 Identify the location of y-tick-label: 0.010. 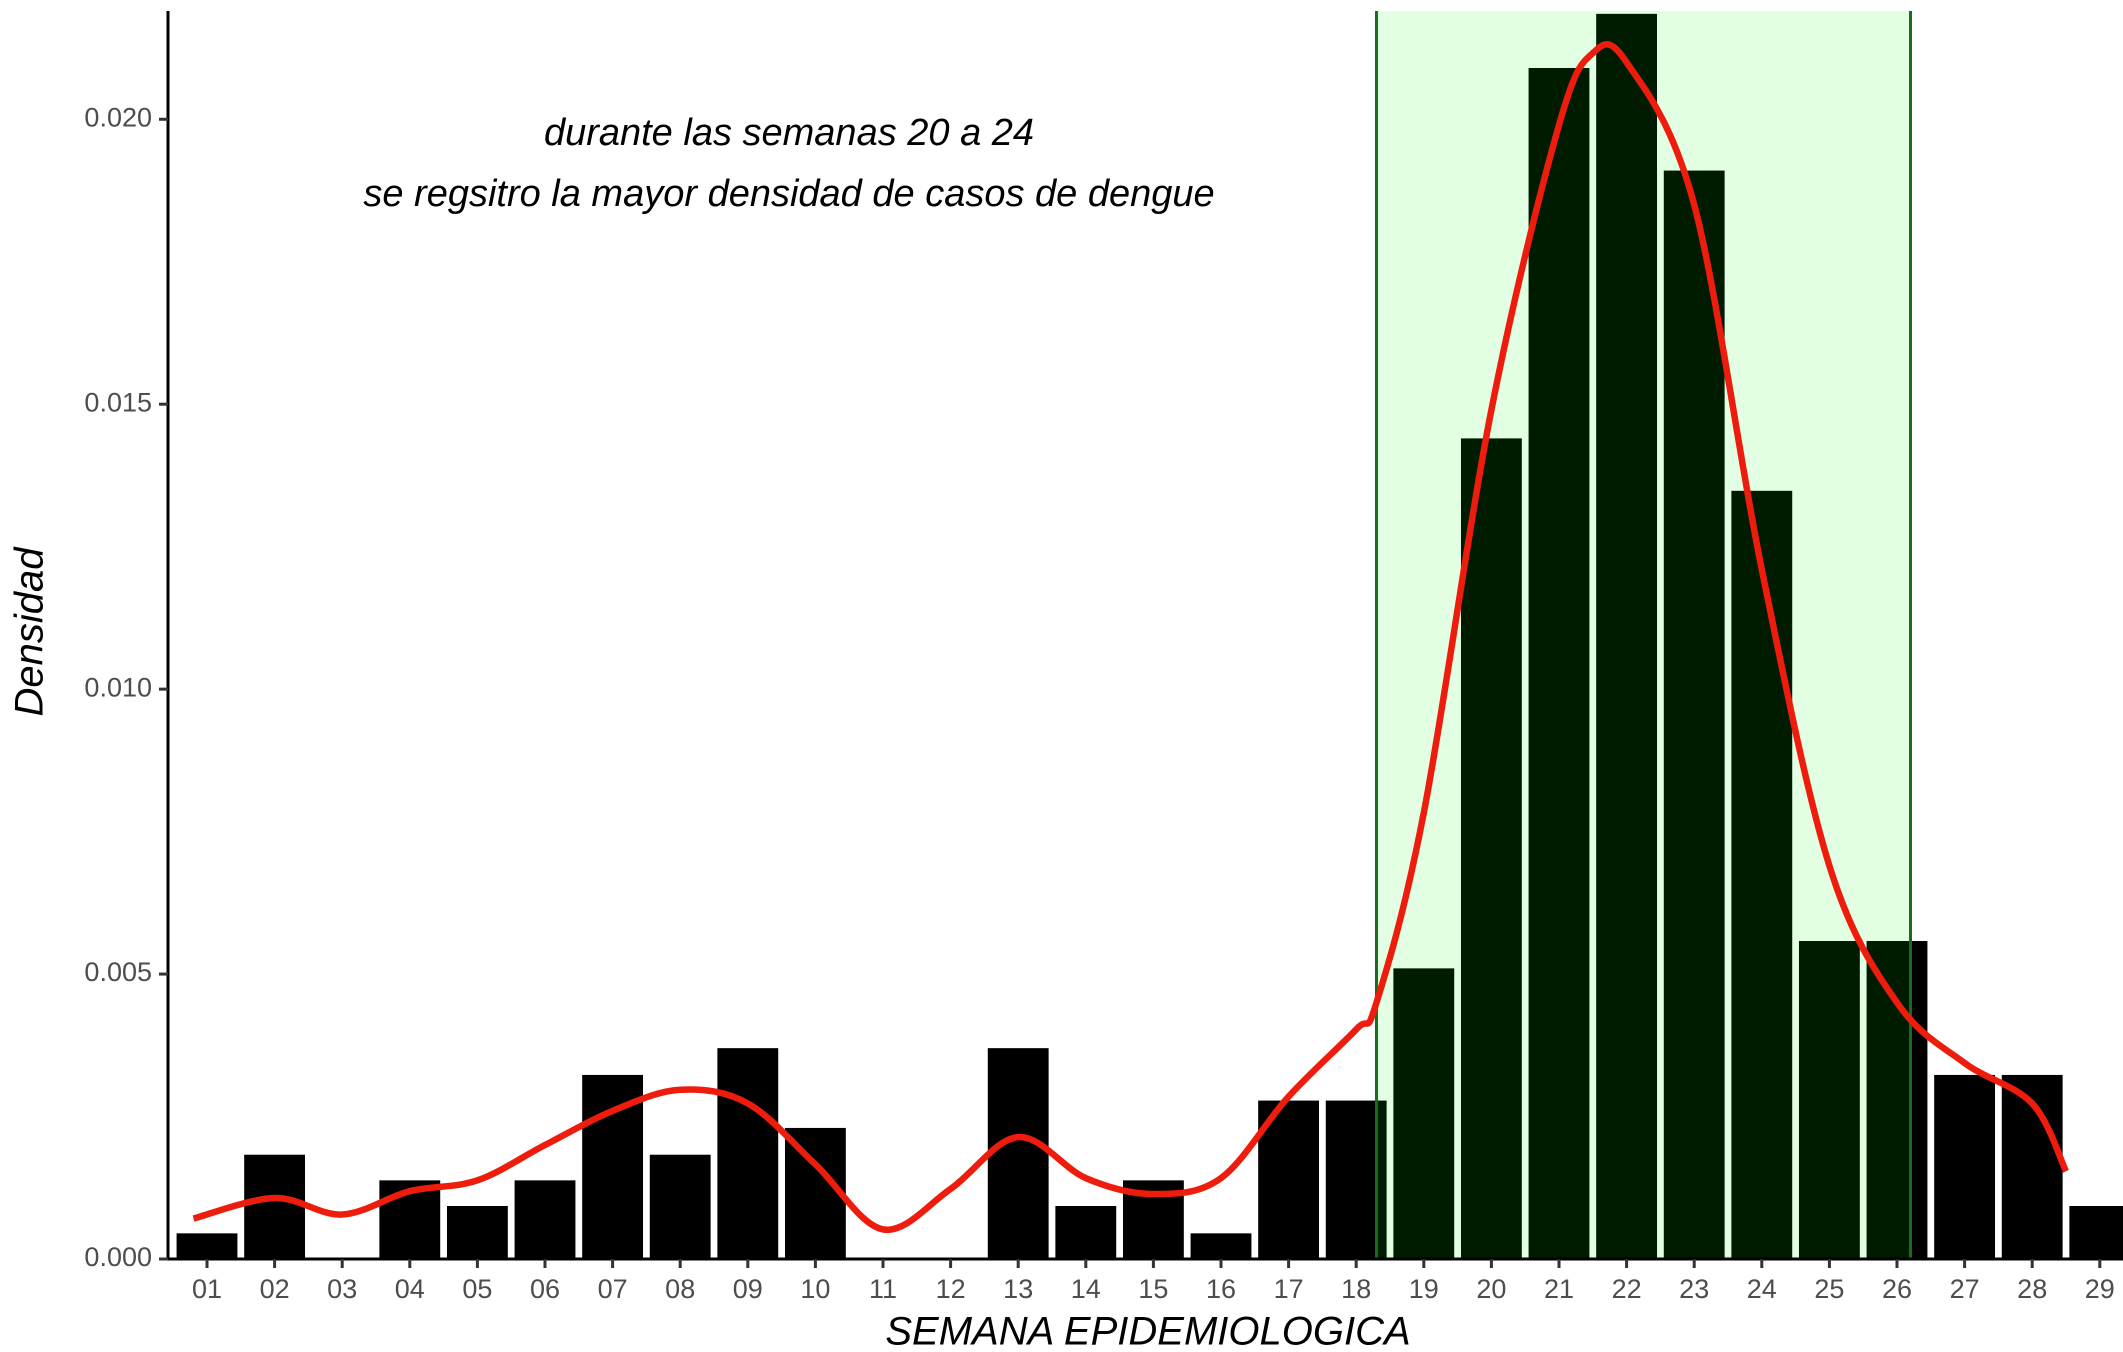
(118, 687).